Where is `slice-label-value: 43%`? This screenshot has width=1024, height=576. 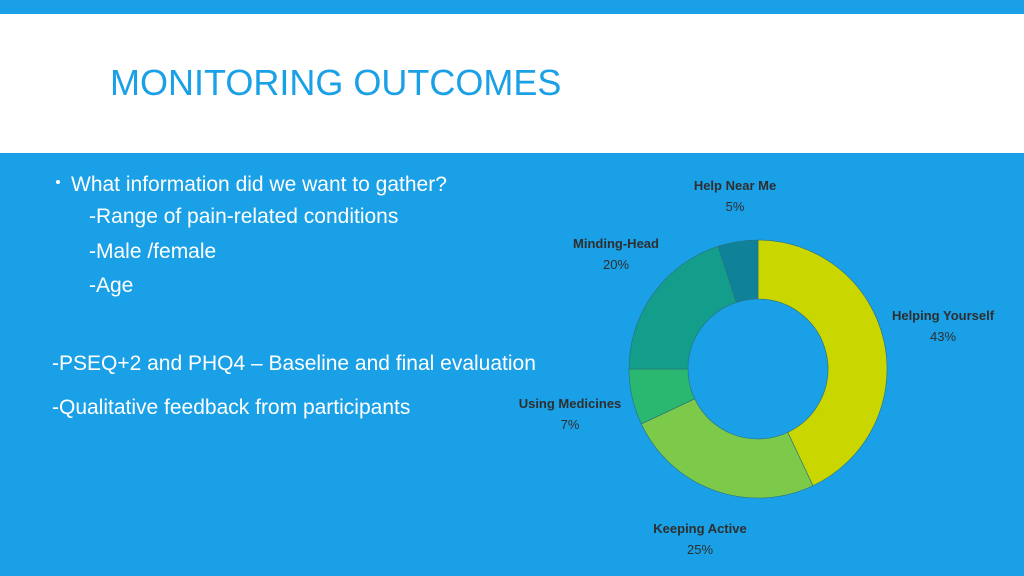 slice-label-value: 43% is located at coordinates (943, 336).